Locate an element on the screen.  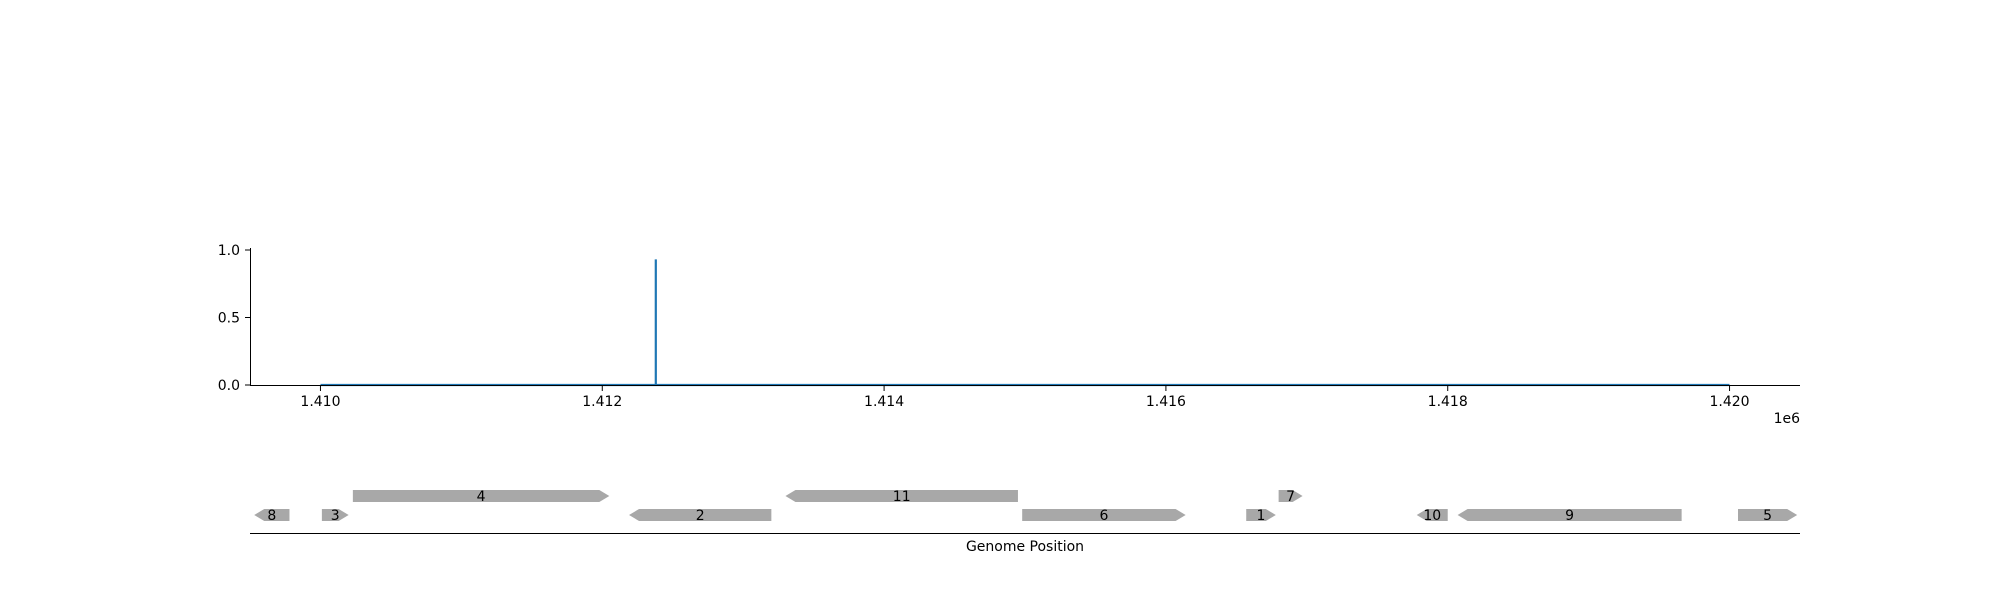
y-tick-label: 1.0 is located at coordinates (229, 251).